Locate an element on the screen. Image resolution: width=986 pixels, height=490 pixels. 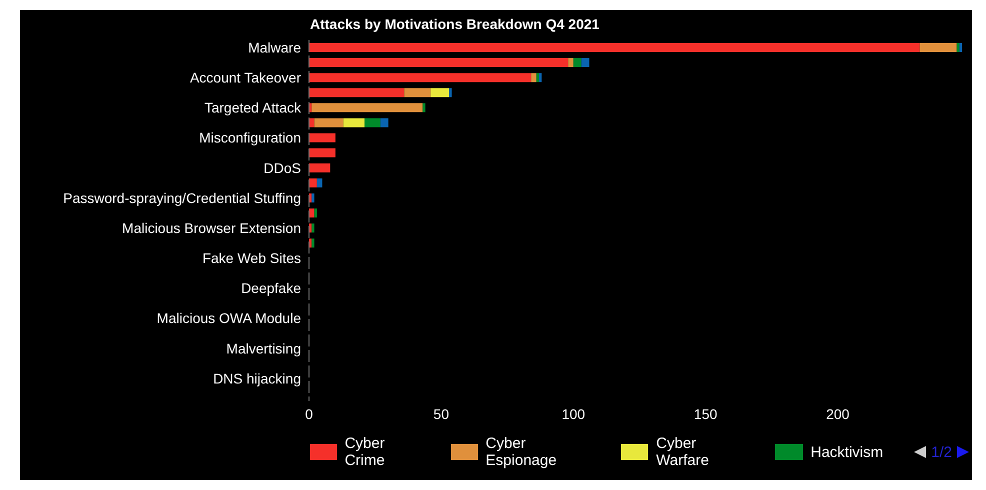
chart-title: Attacks by Motivations Breakdown Q4 2021 is located at coordinates (455, 24).